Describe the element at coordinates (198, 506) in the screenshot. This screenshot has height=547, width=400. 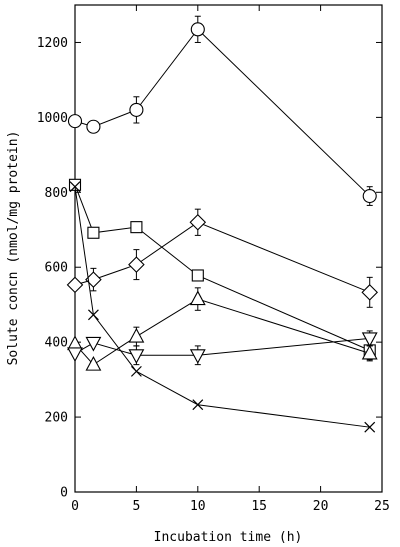
I see `x-tick-label-10: 10` at that location.